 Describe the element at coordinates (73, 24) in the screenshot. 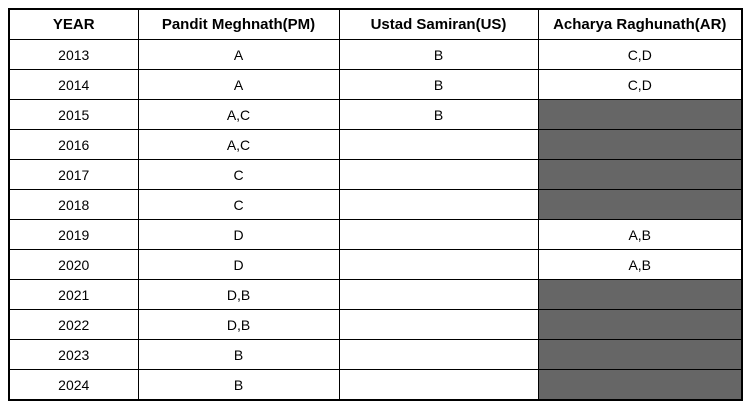

I see `col-header-year: YEAR` at that location.